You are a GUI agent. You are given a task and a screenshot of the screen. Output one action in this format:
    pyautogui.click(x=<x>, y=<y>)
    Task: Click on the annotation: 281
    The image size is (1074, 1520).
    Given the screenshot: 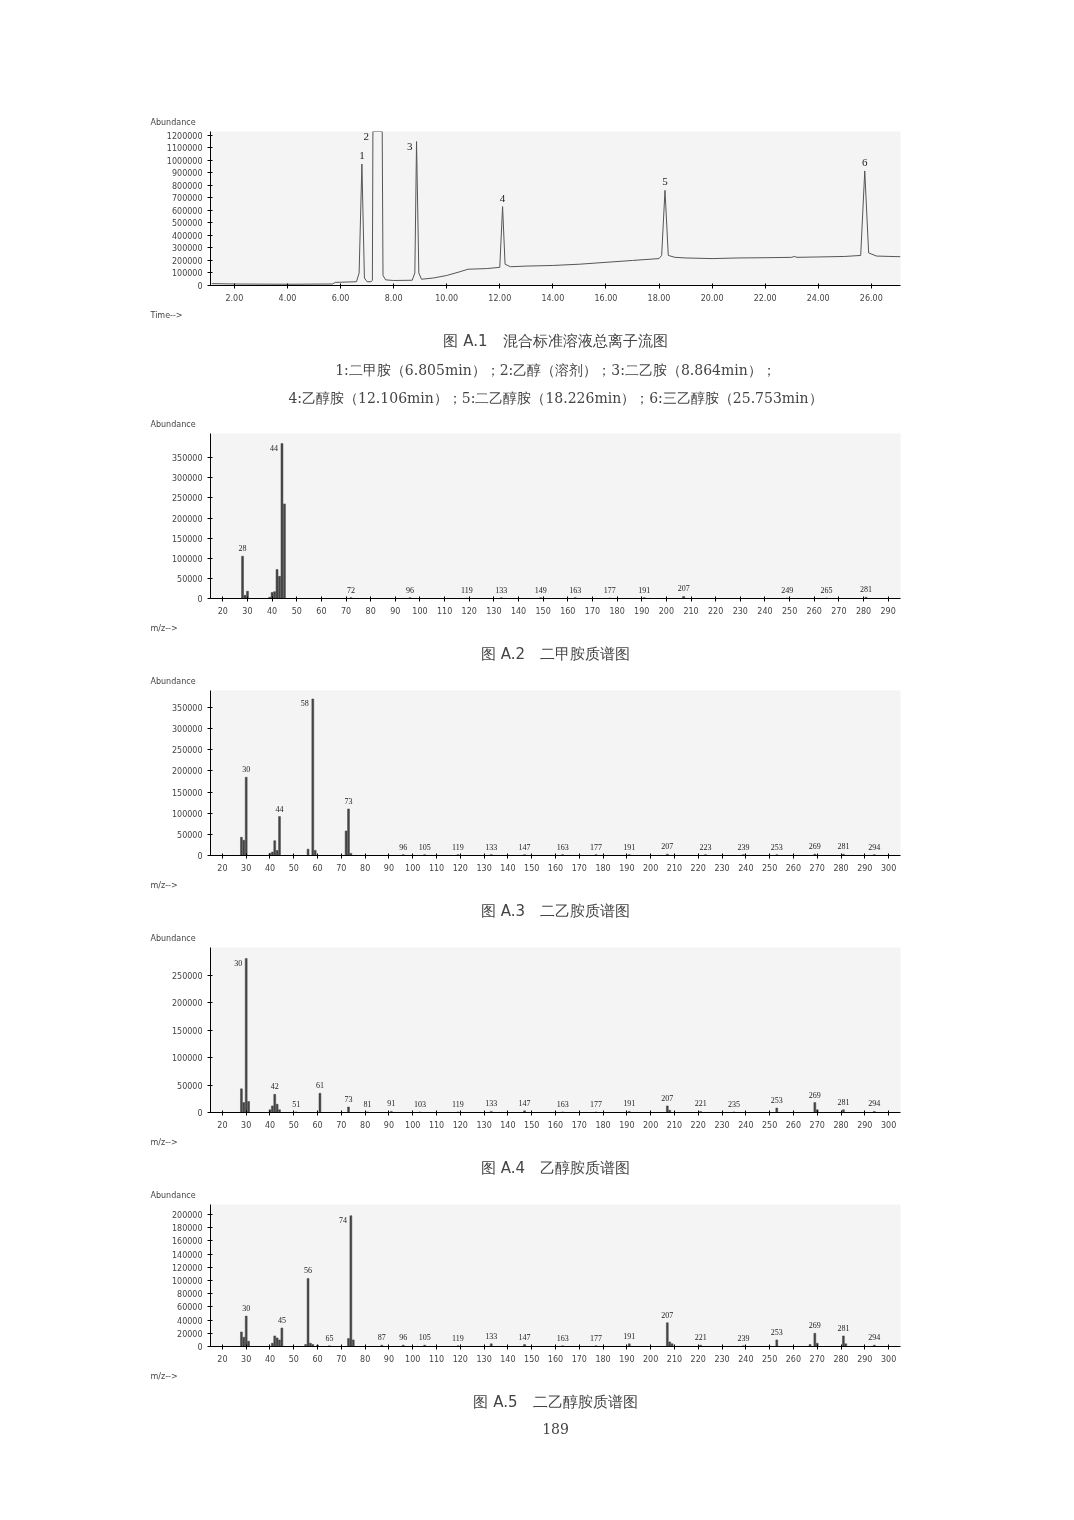 What is the action you would take?
    pyautogui.click(x=843, y=1102)
    